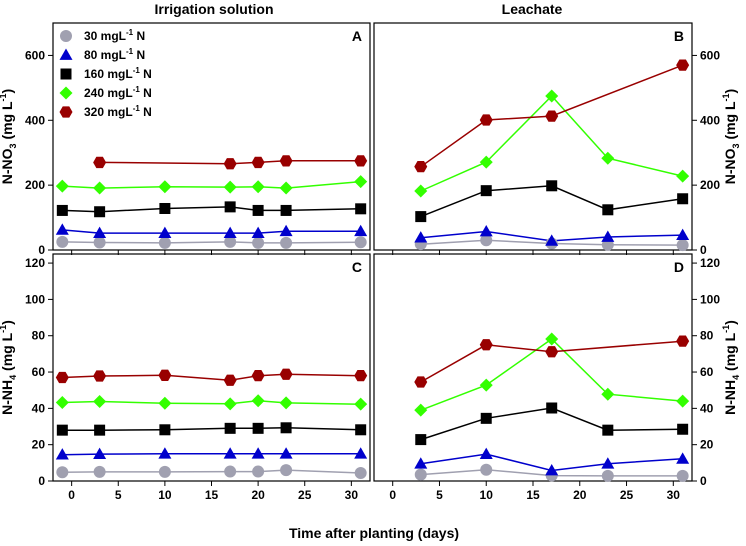 This screenshot has height=546, width=746. What do you see at coordinates (66, 54) in the screenshot?
I see `legend-marker-triangle` at bounding box center [66, 54].